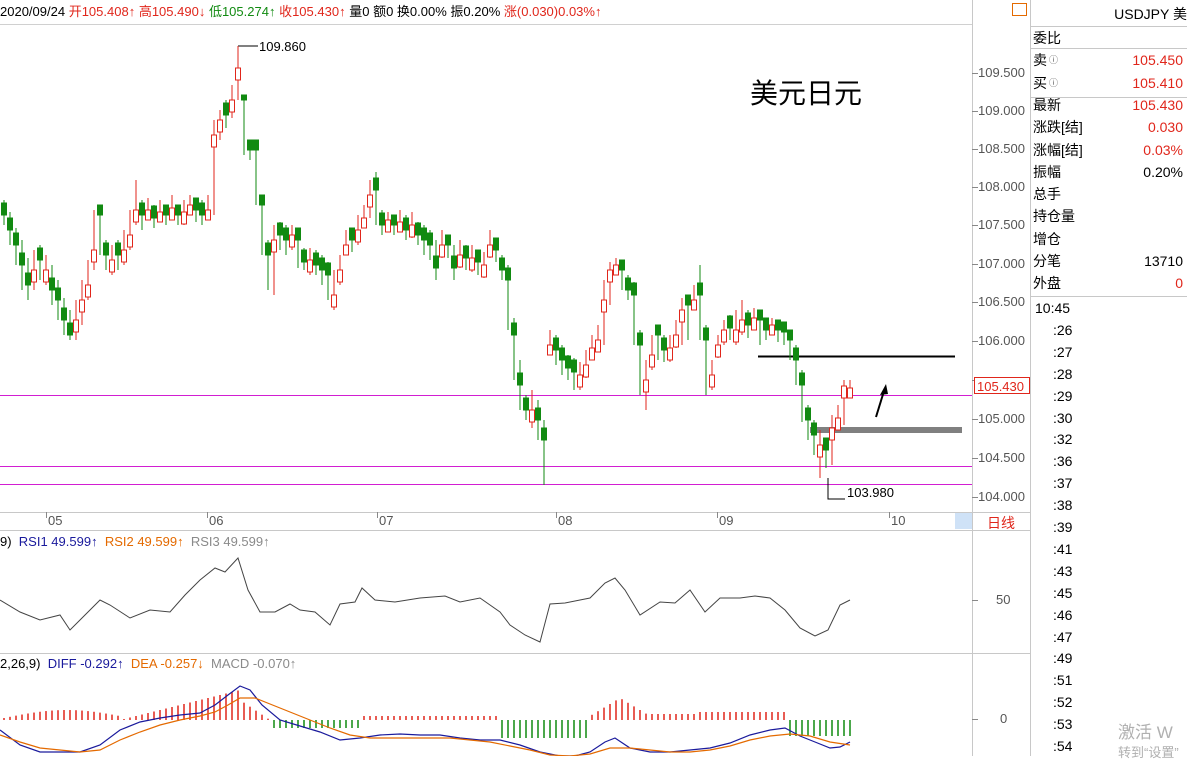  Describe the element at coordinates (1003, 599) in the screenshot. I see `rsi-axis-50: 50` at that location.